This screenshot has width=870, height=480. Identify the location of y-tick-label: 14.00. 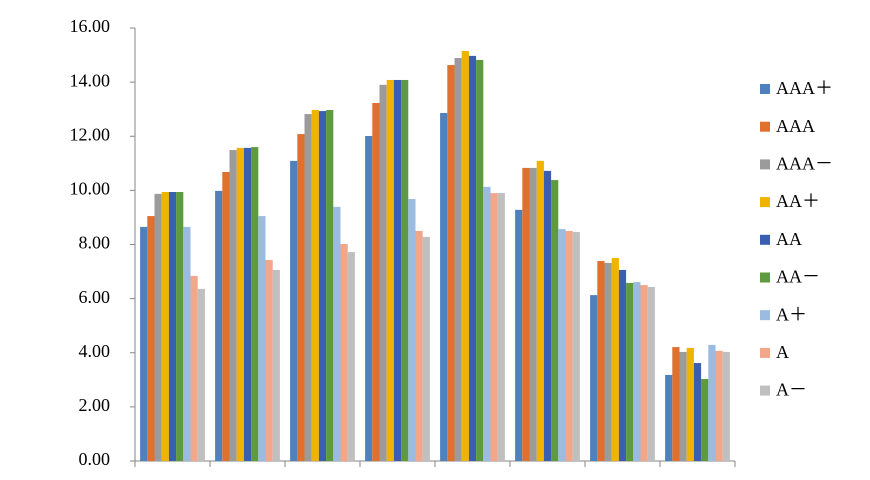
(90, 80).